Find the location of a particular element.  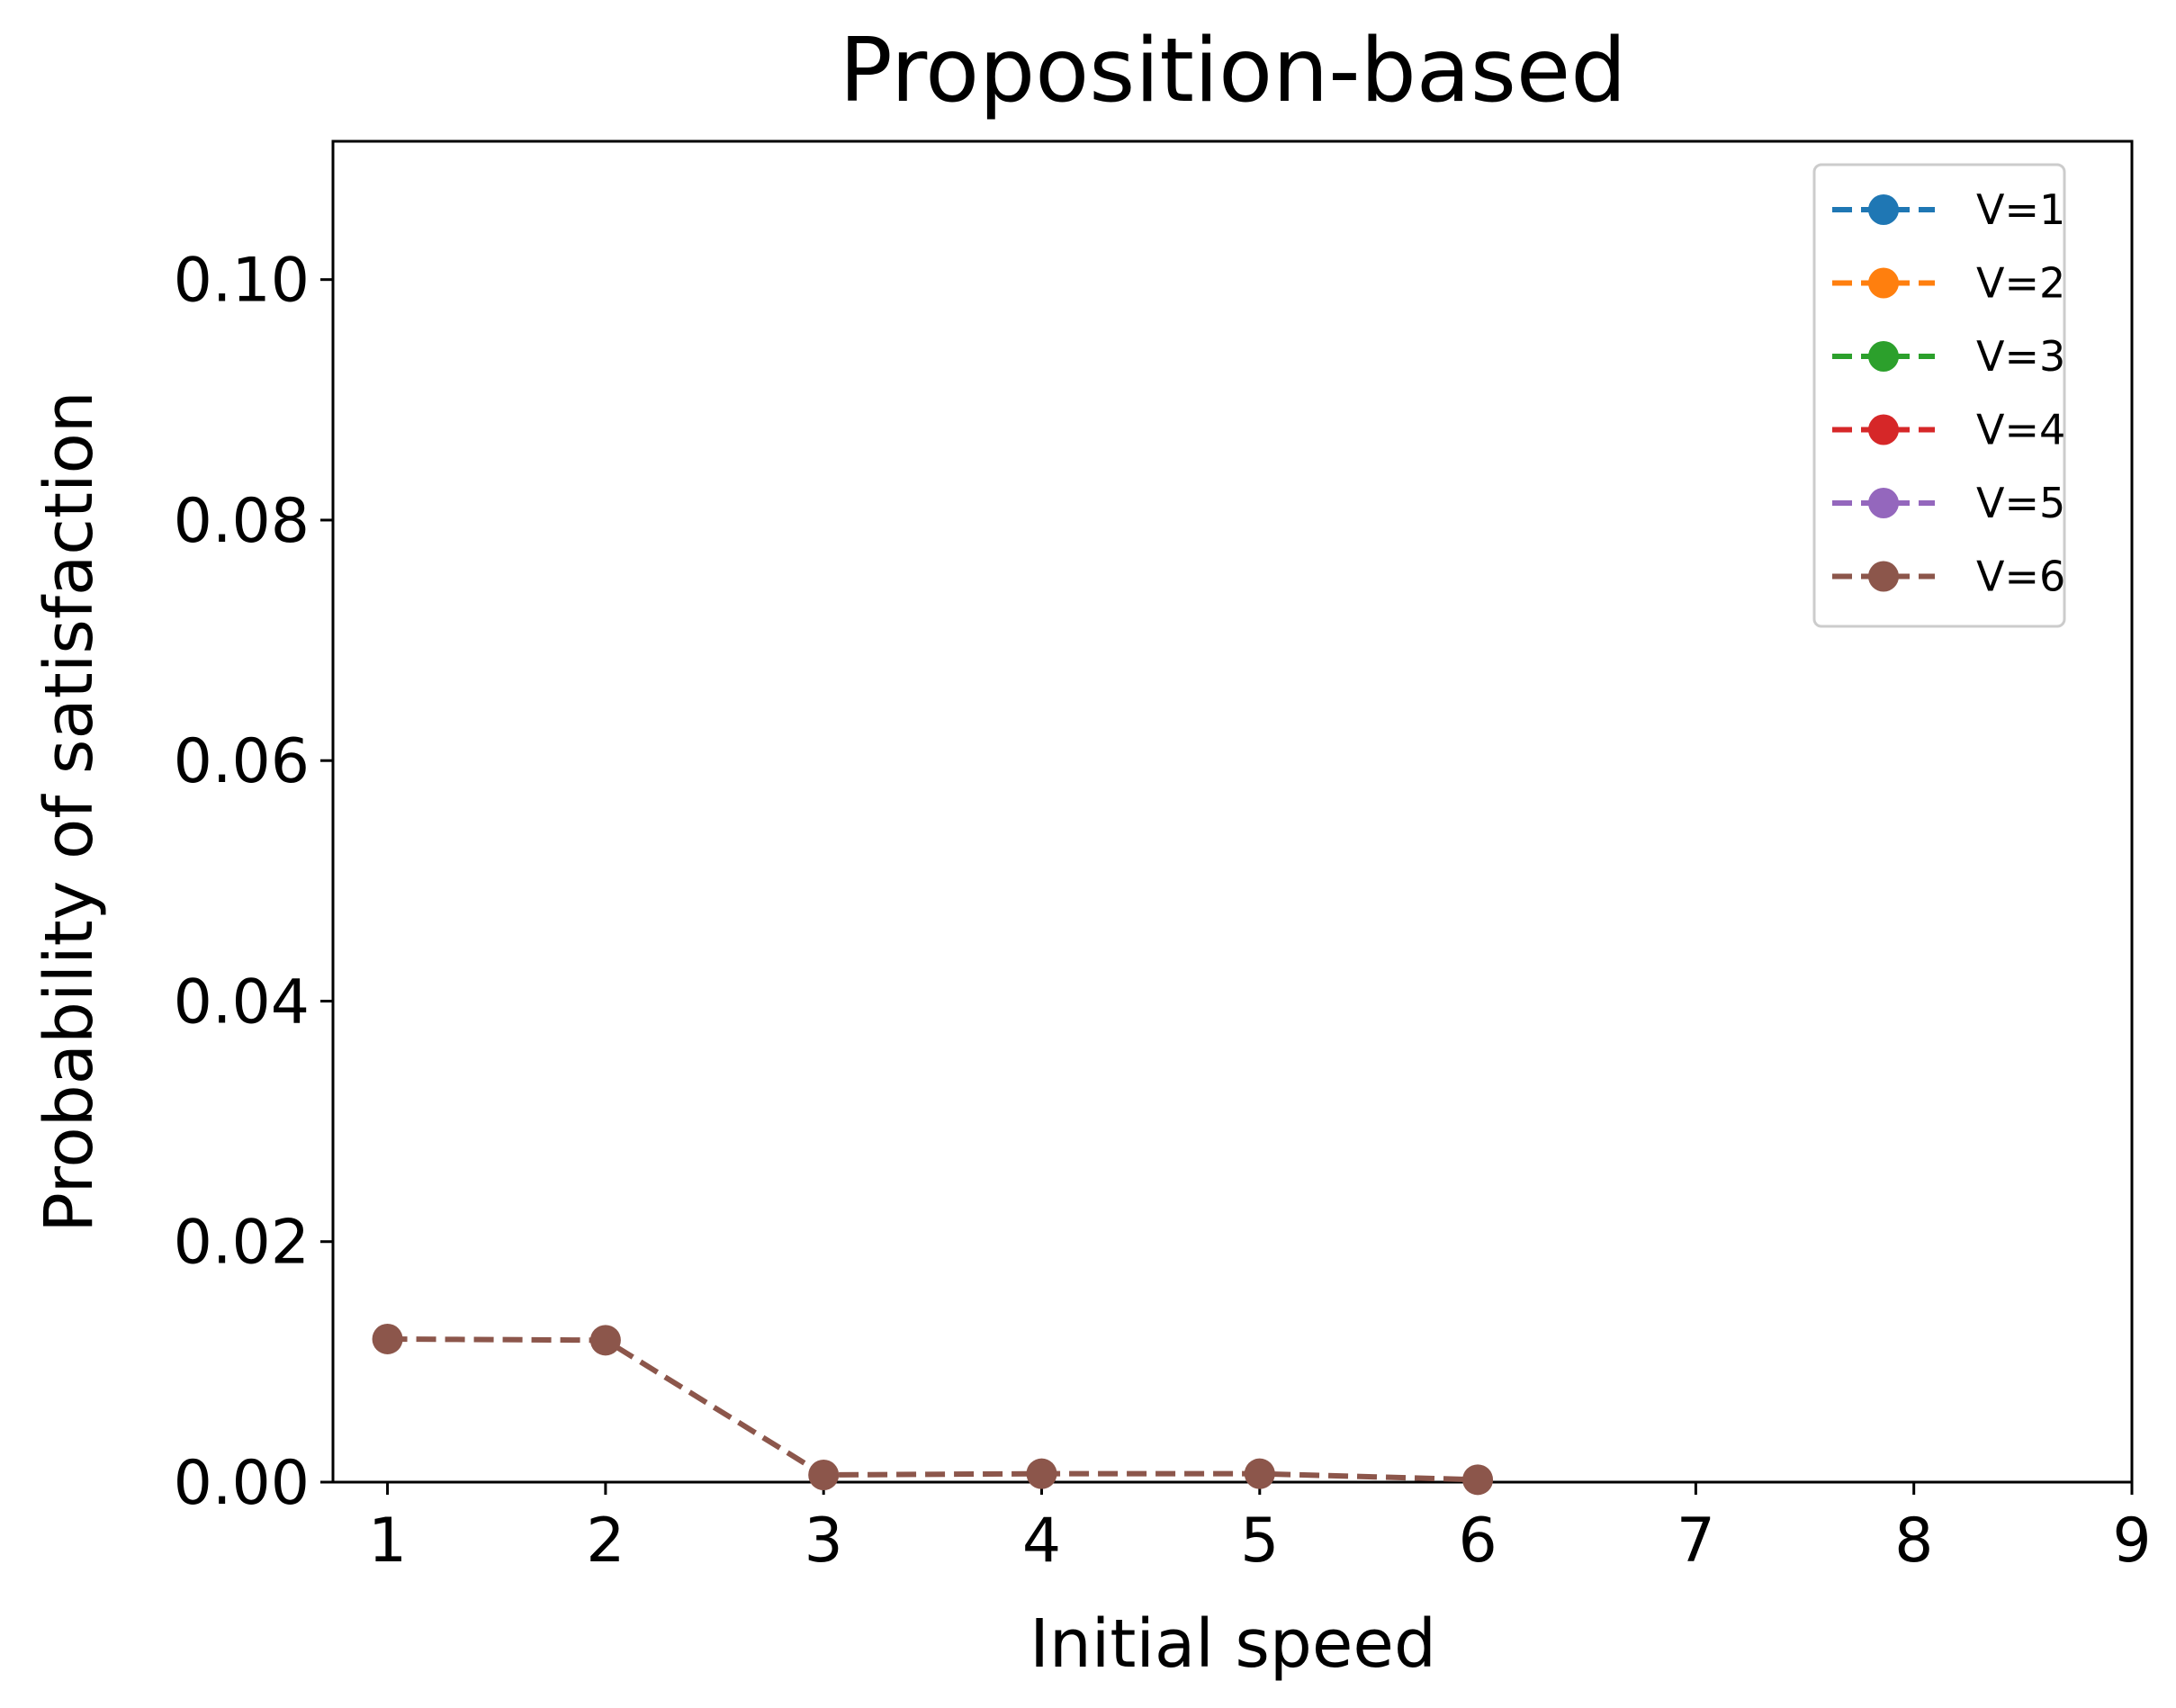

x-tick-label: 7 is located at coordinates (1696, 1541).